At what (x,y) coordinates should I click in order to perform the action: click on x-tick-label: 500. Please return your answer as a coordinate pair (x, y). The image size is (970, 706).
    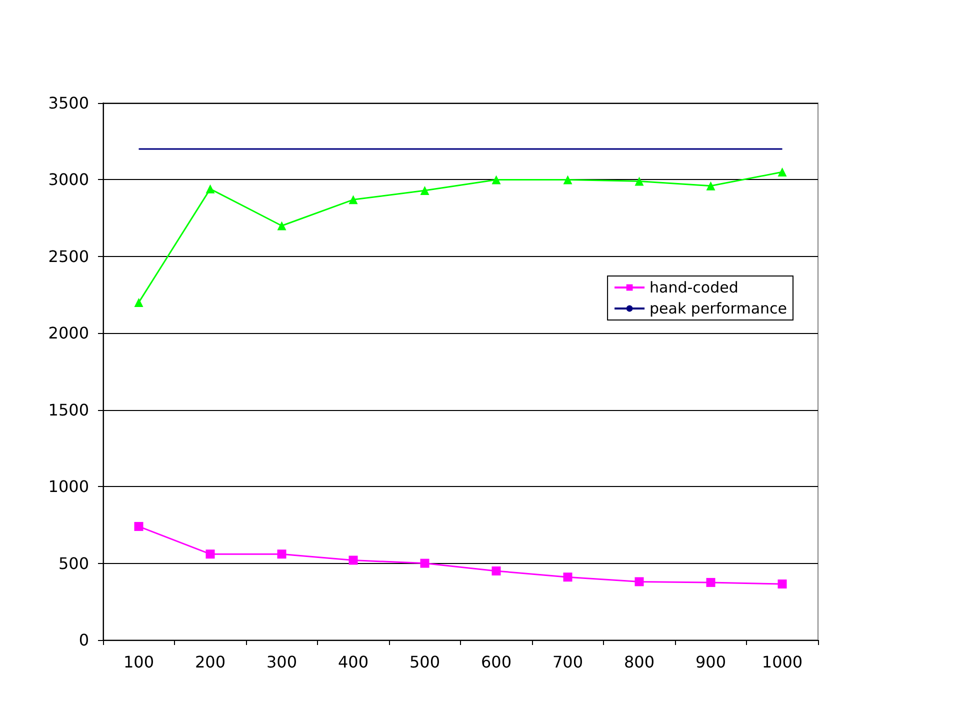
    Looking at the image, I should click on (424, 662).